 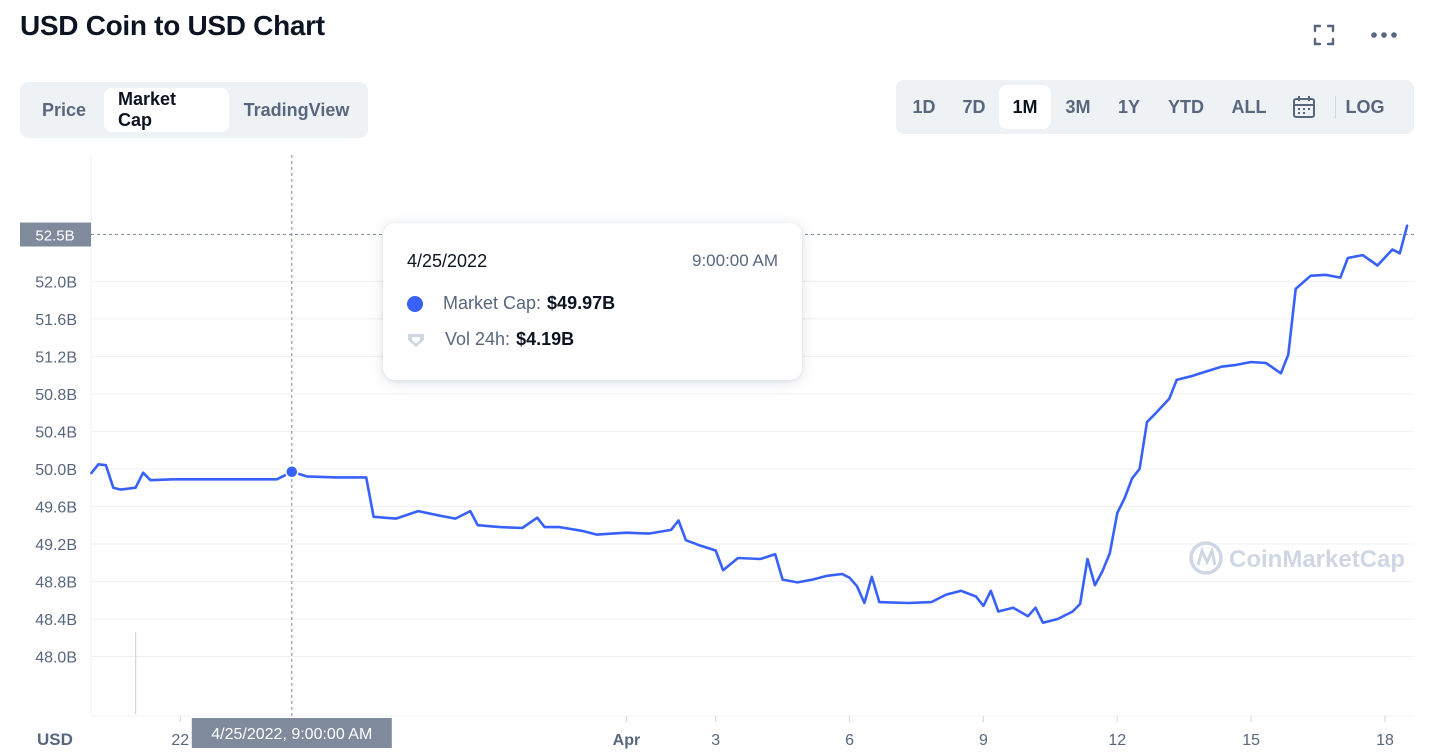 What do you see at coordinates (1025, 107) in the screenshot?
I see `range-1m: 1M` at bounding box center [1025, 107].